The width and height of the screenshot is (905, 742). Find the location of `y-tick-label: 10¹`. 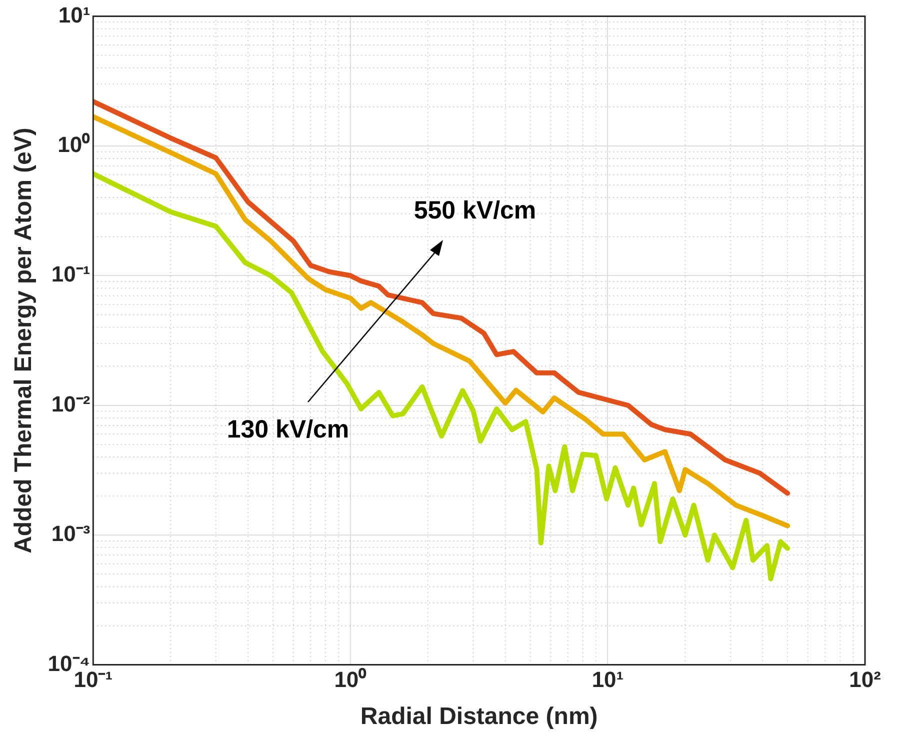

y-tick-label: 10¹ is located at coordinates (74, 15).